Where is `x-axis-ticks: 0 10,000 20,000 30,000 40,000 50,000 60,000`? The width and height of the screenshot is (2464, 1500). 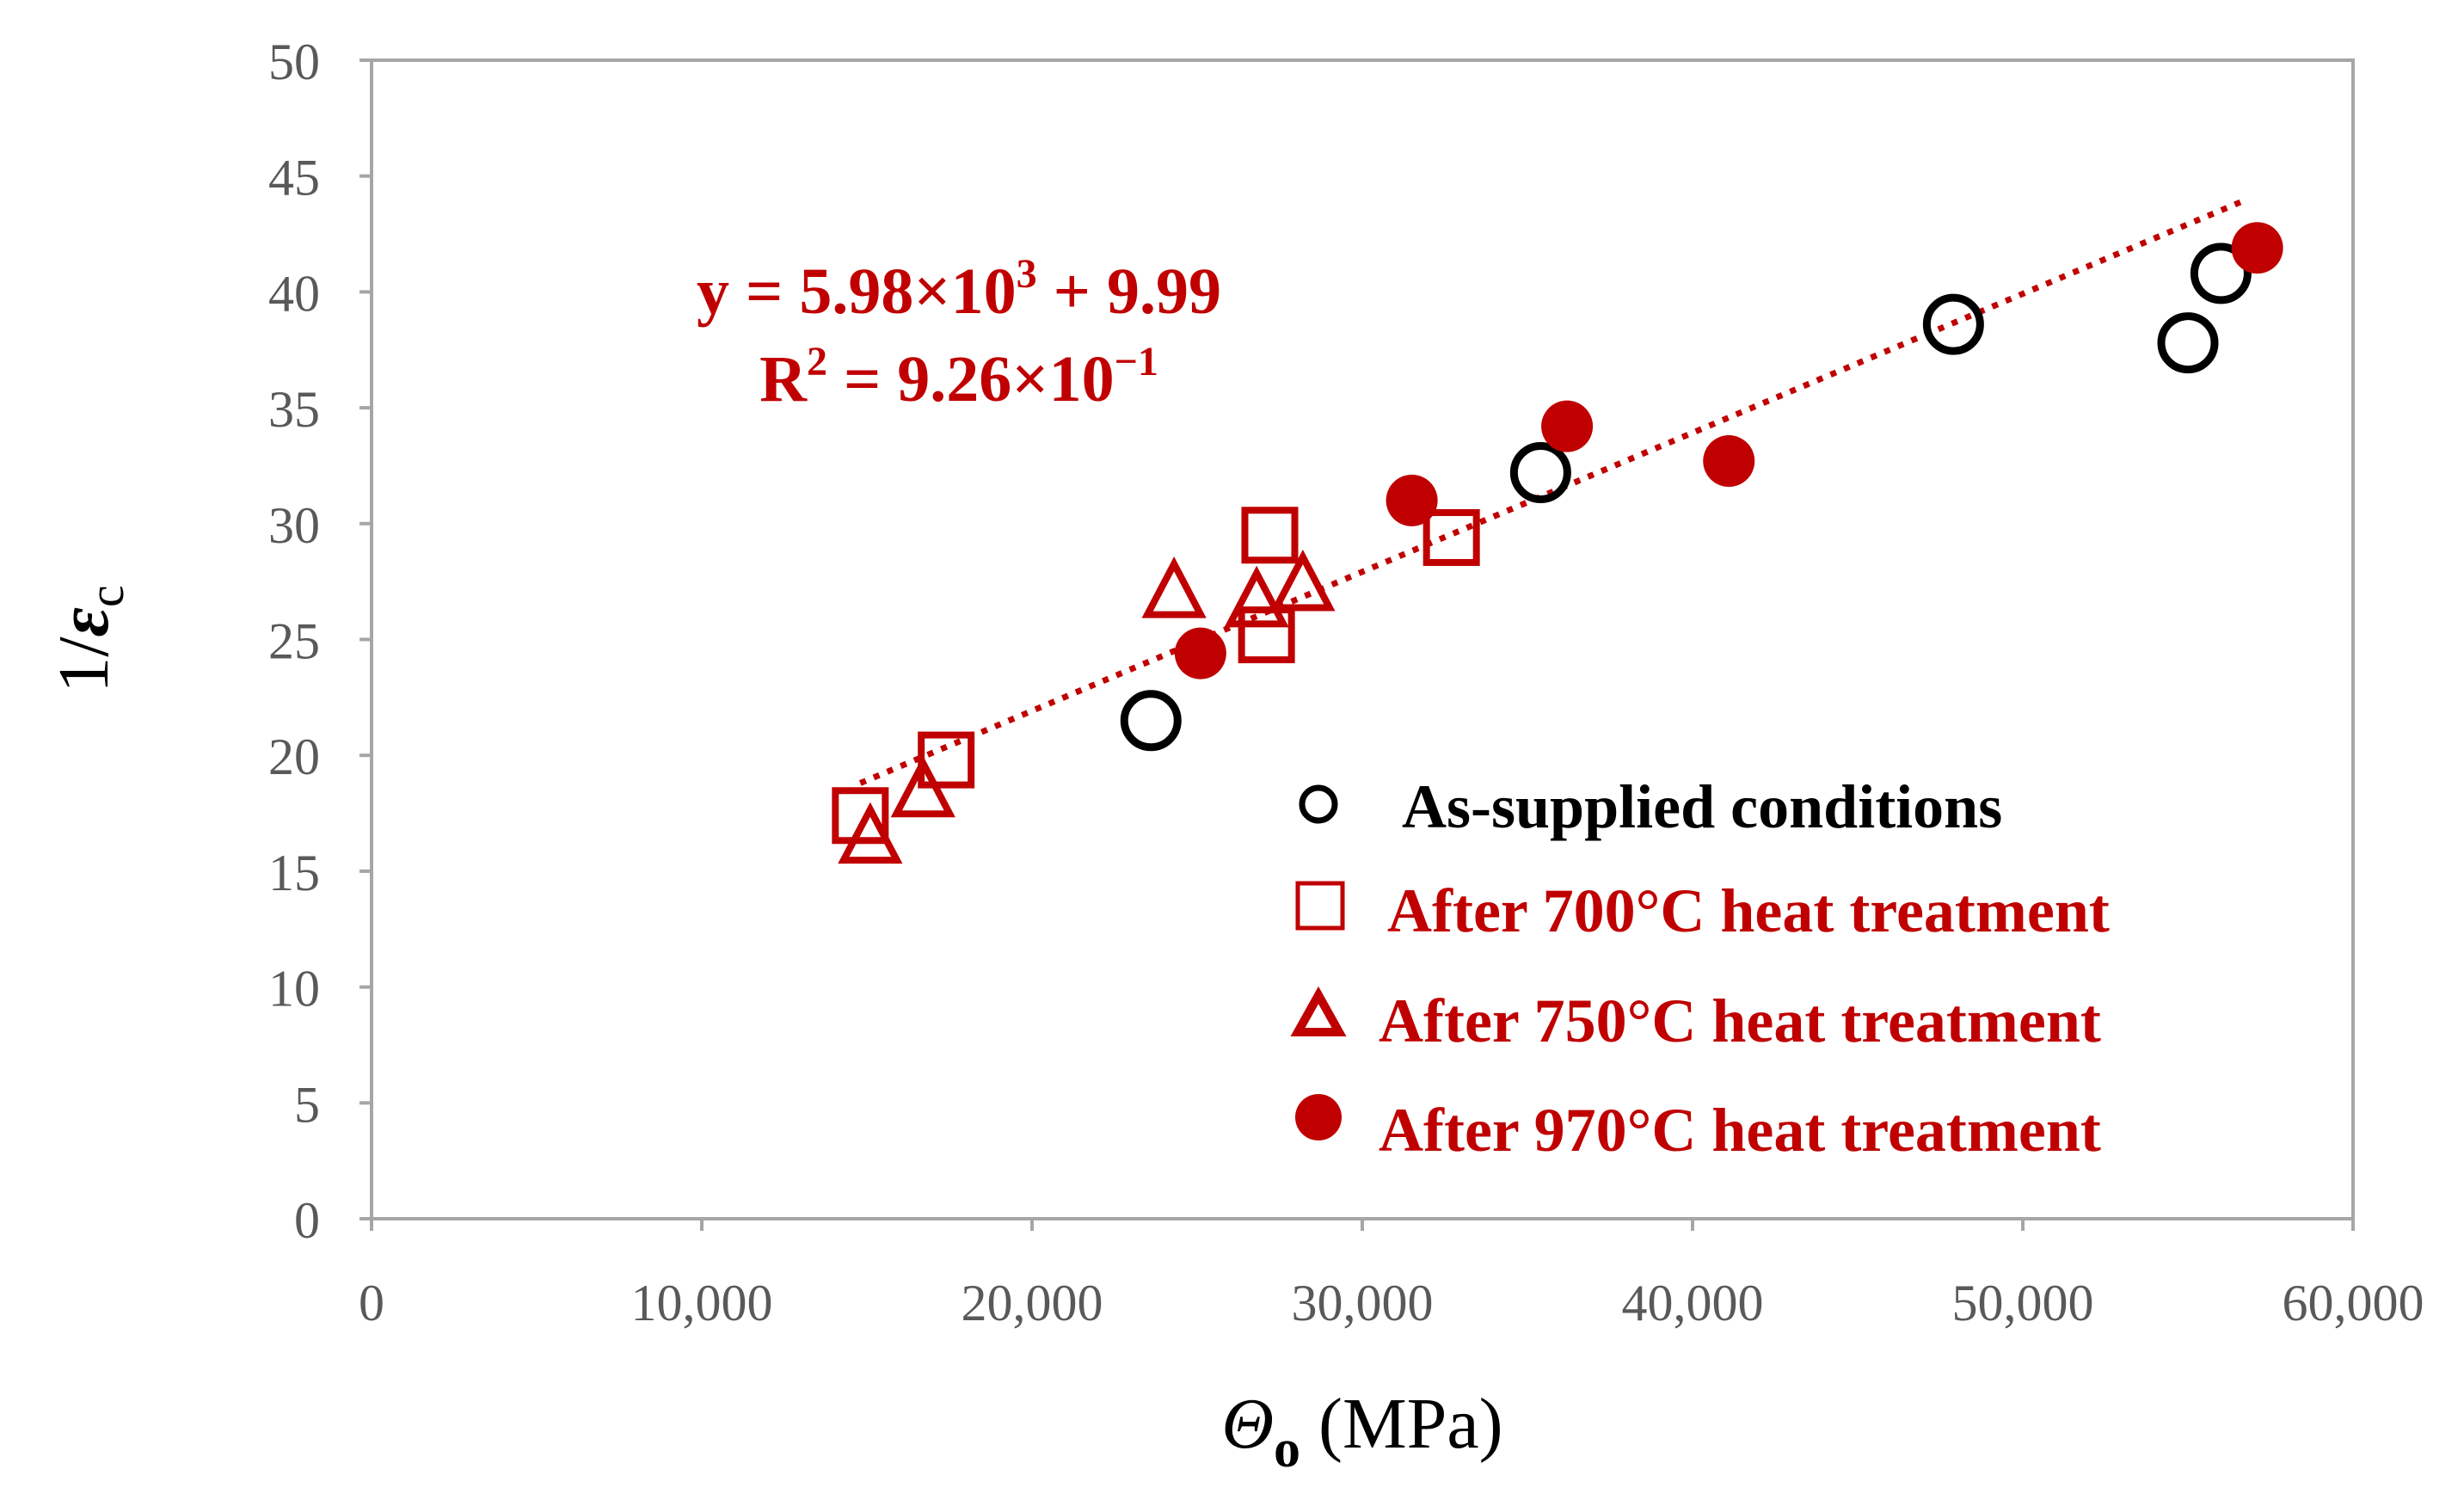 x-axis-ticks: 0 10,000 20,000 30,000 40,000 50,000 60,000 is located at coordinates (1392, 1275).